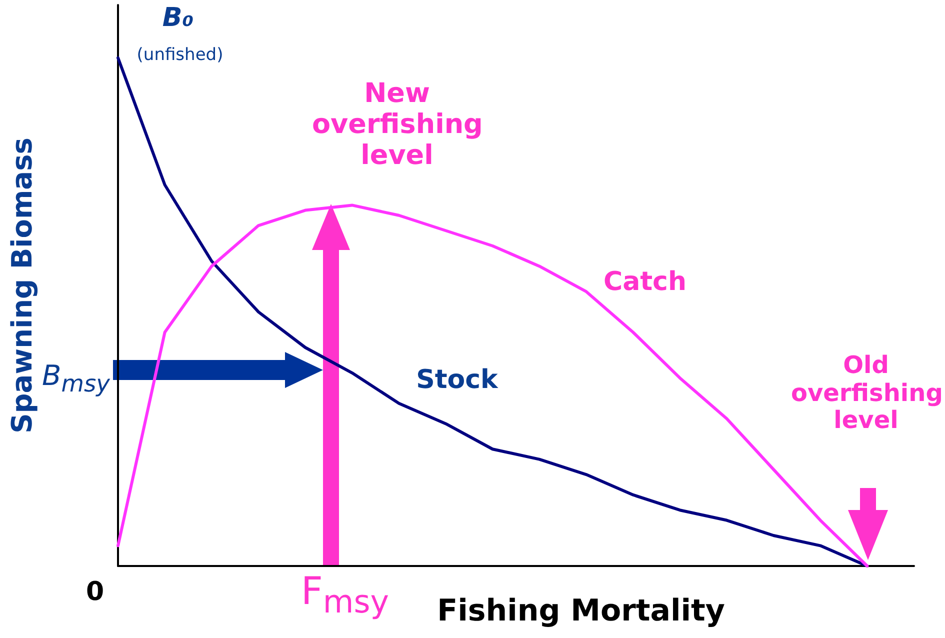  What do you see at coordinates (76, 378) in the screenshot?
I see `text: B$_{msy}$` at bounding box center [76, 378].